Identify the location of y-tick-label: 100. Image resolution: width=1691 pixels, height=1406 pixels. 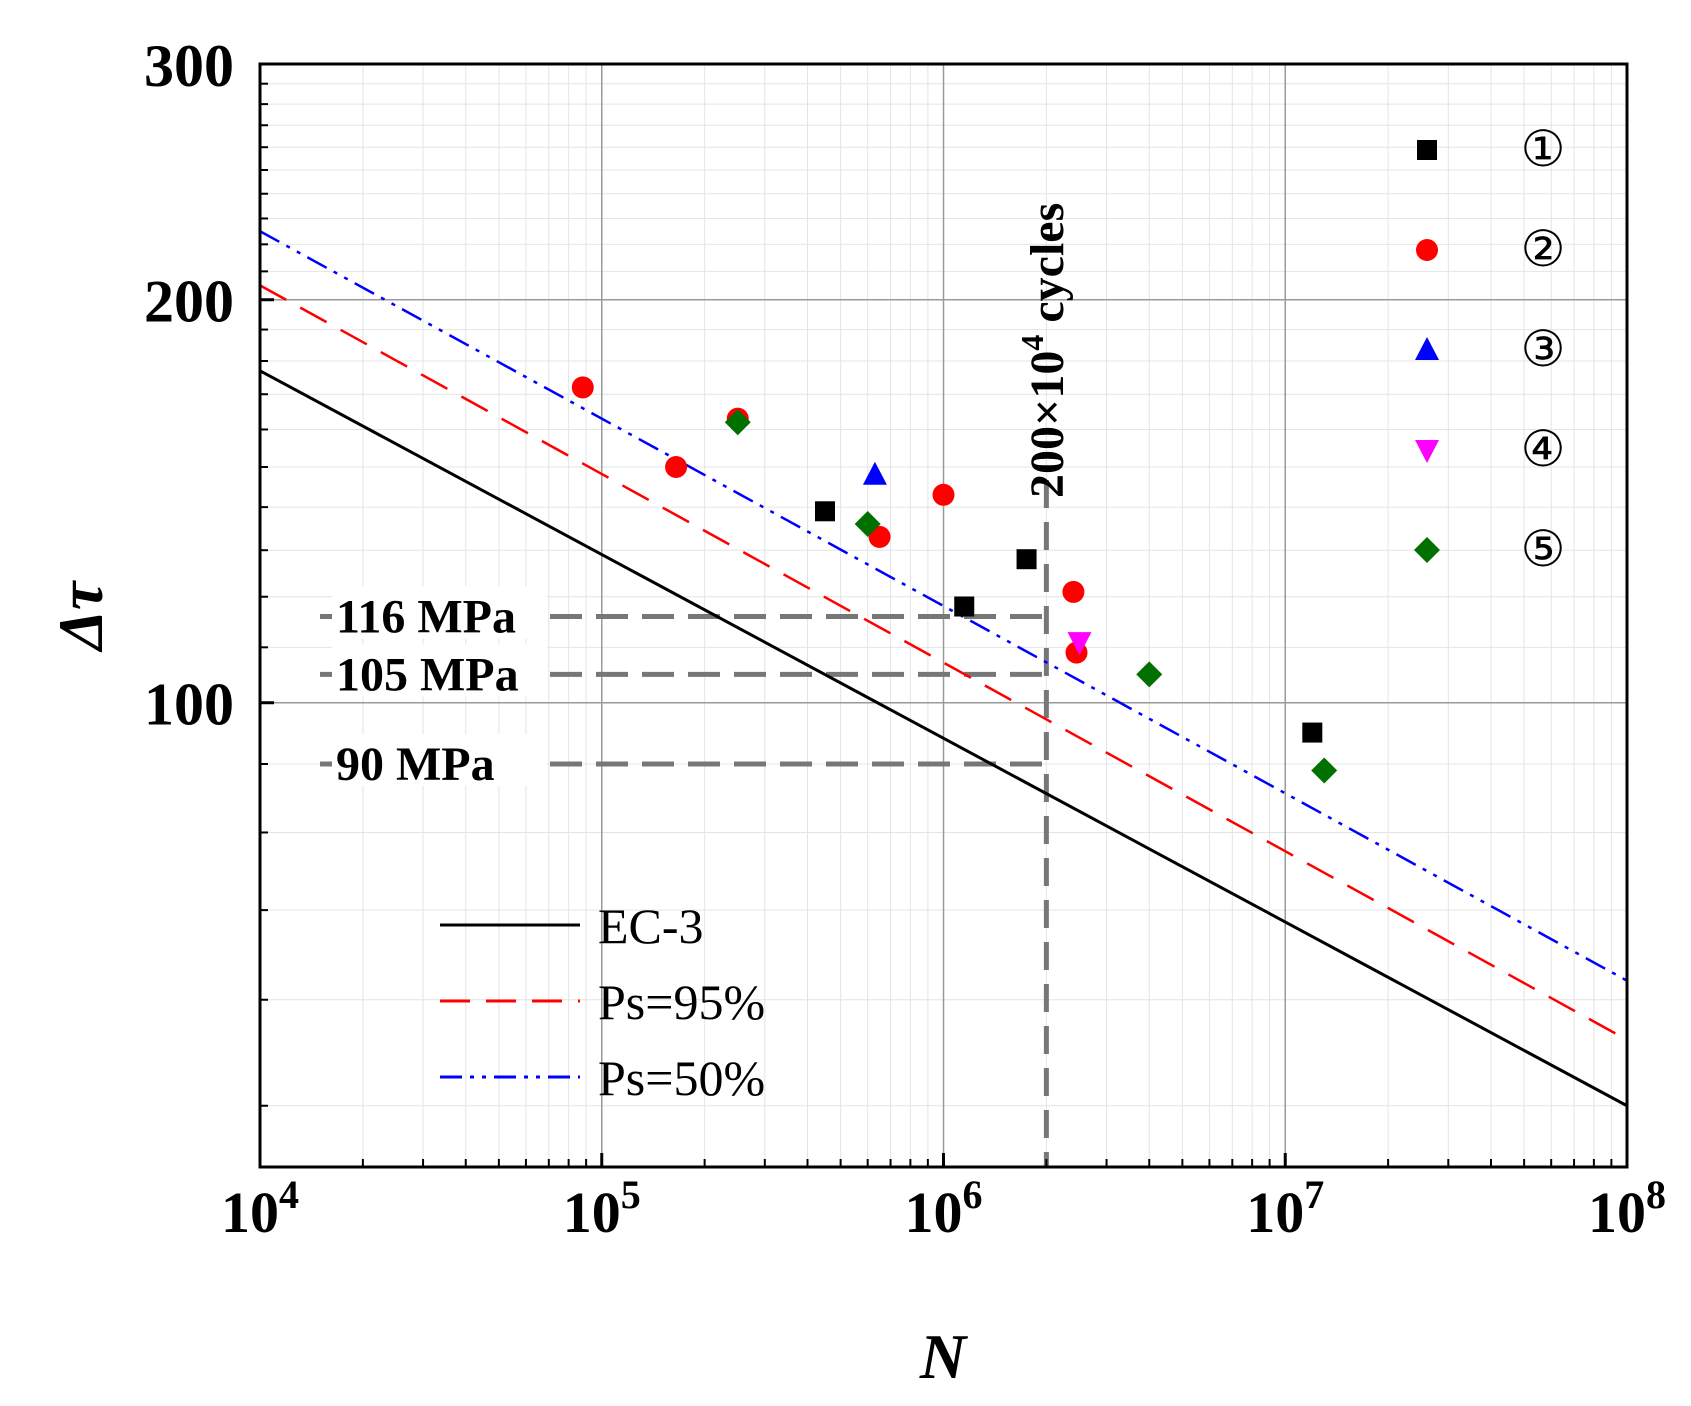
(189, 705).